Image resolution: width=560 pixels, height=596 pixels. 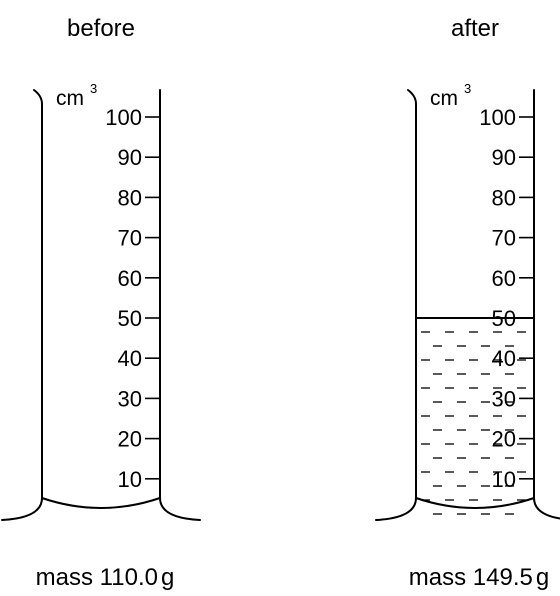 I want to click on liquid, so click(x=475, y=416).